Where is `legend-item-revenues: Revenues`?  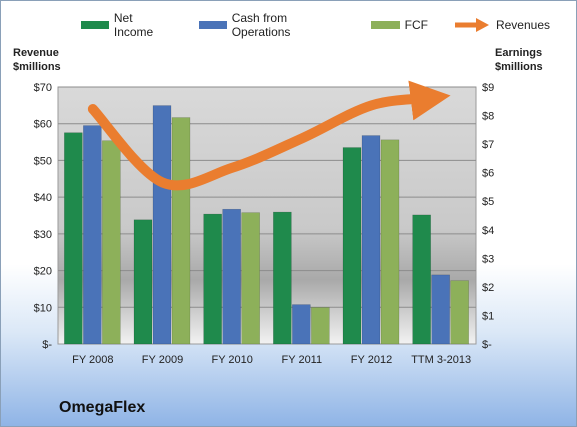
legend-item-revenues: Revenues is located at coordinates (502, 25).